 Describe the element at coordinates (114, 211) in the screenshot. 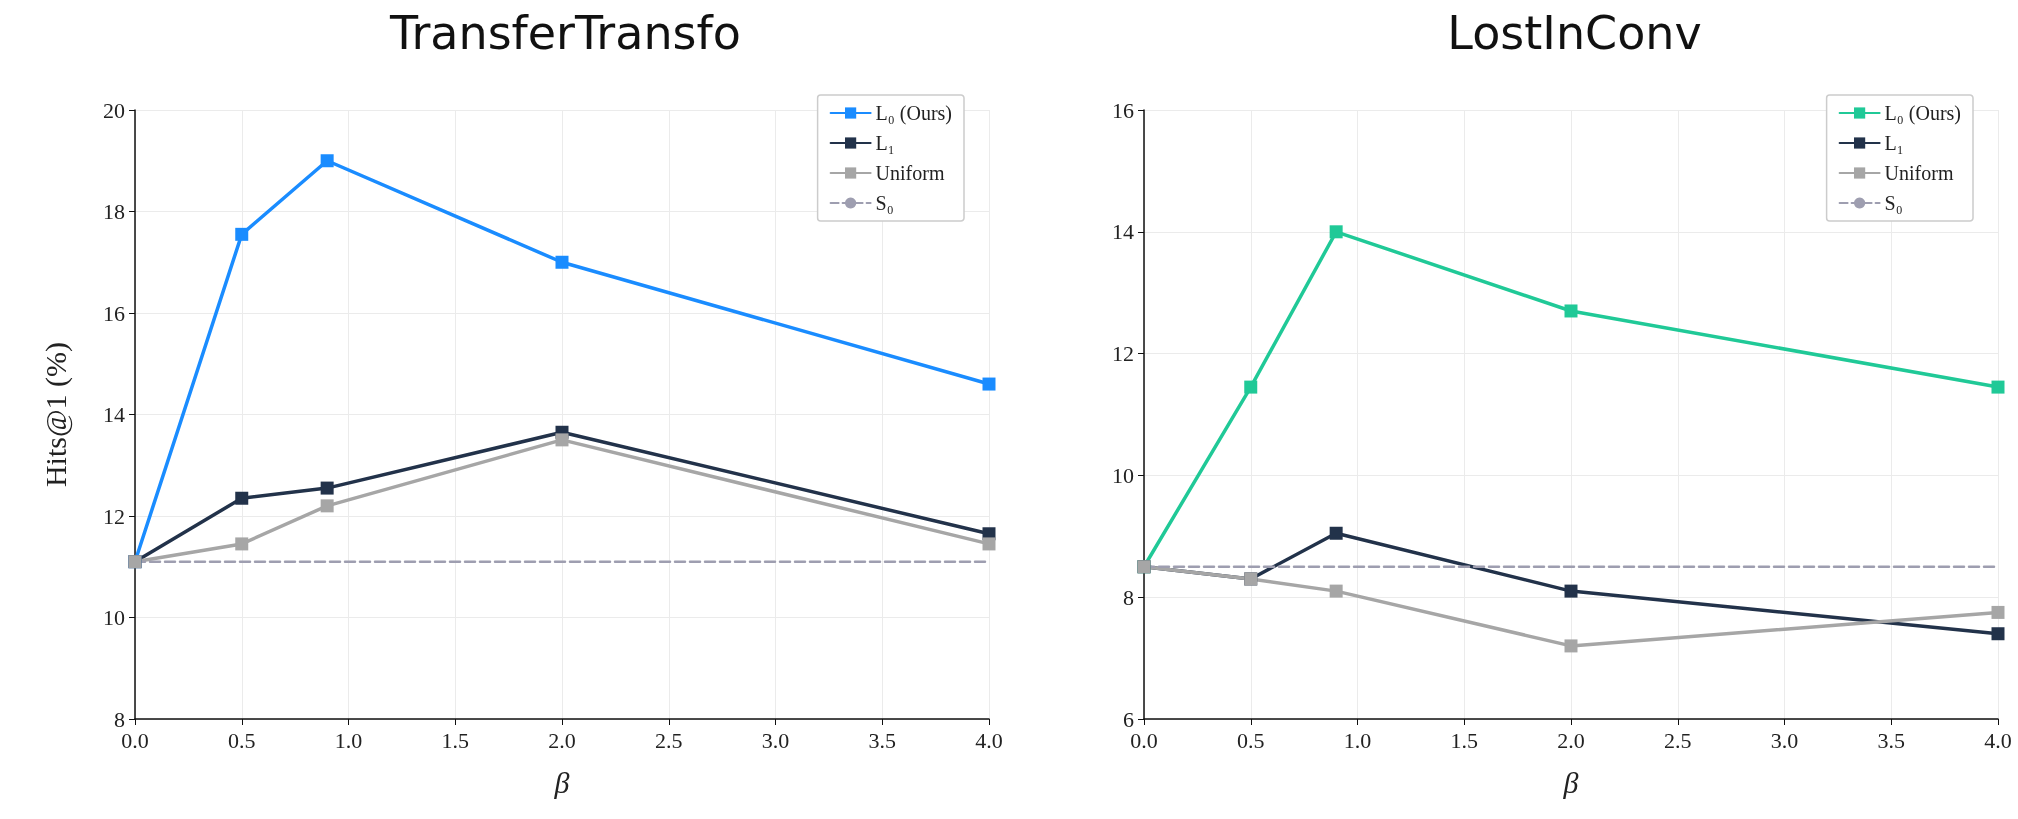

I see `y-tick-label: 18` at that location.